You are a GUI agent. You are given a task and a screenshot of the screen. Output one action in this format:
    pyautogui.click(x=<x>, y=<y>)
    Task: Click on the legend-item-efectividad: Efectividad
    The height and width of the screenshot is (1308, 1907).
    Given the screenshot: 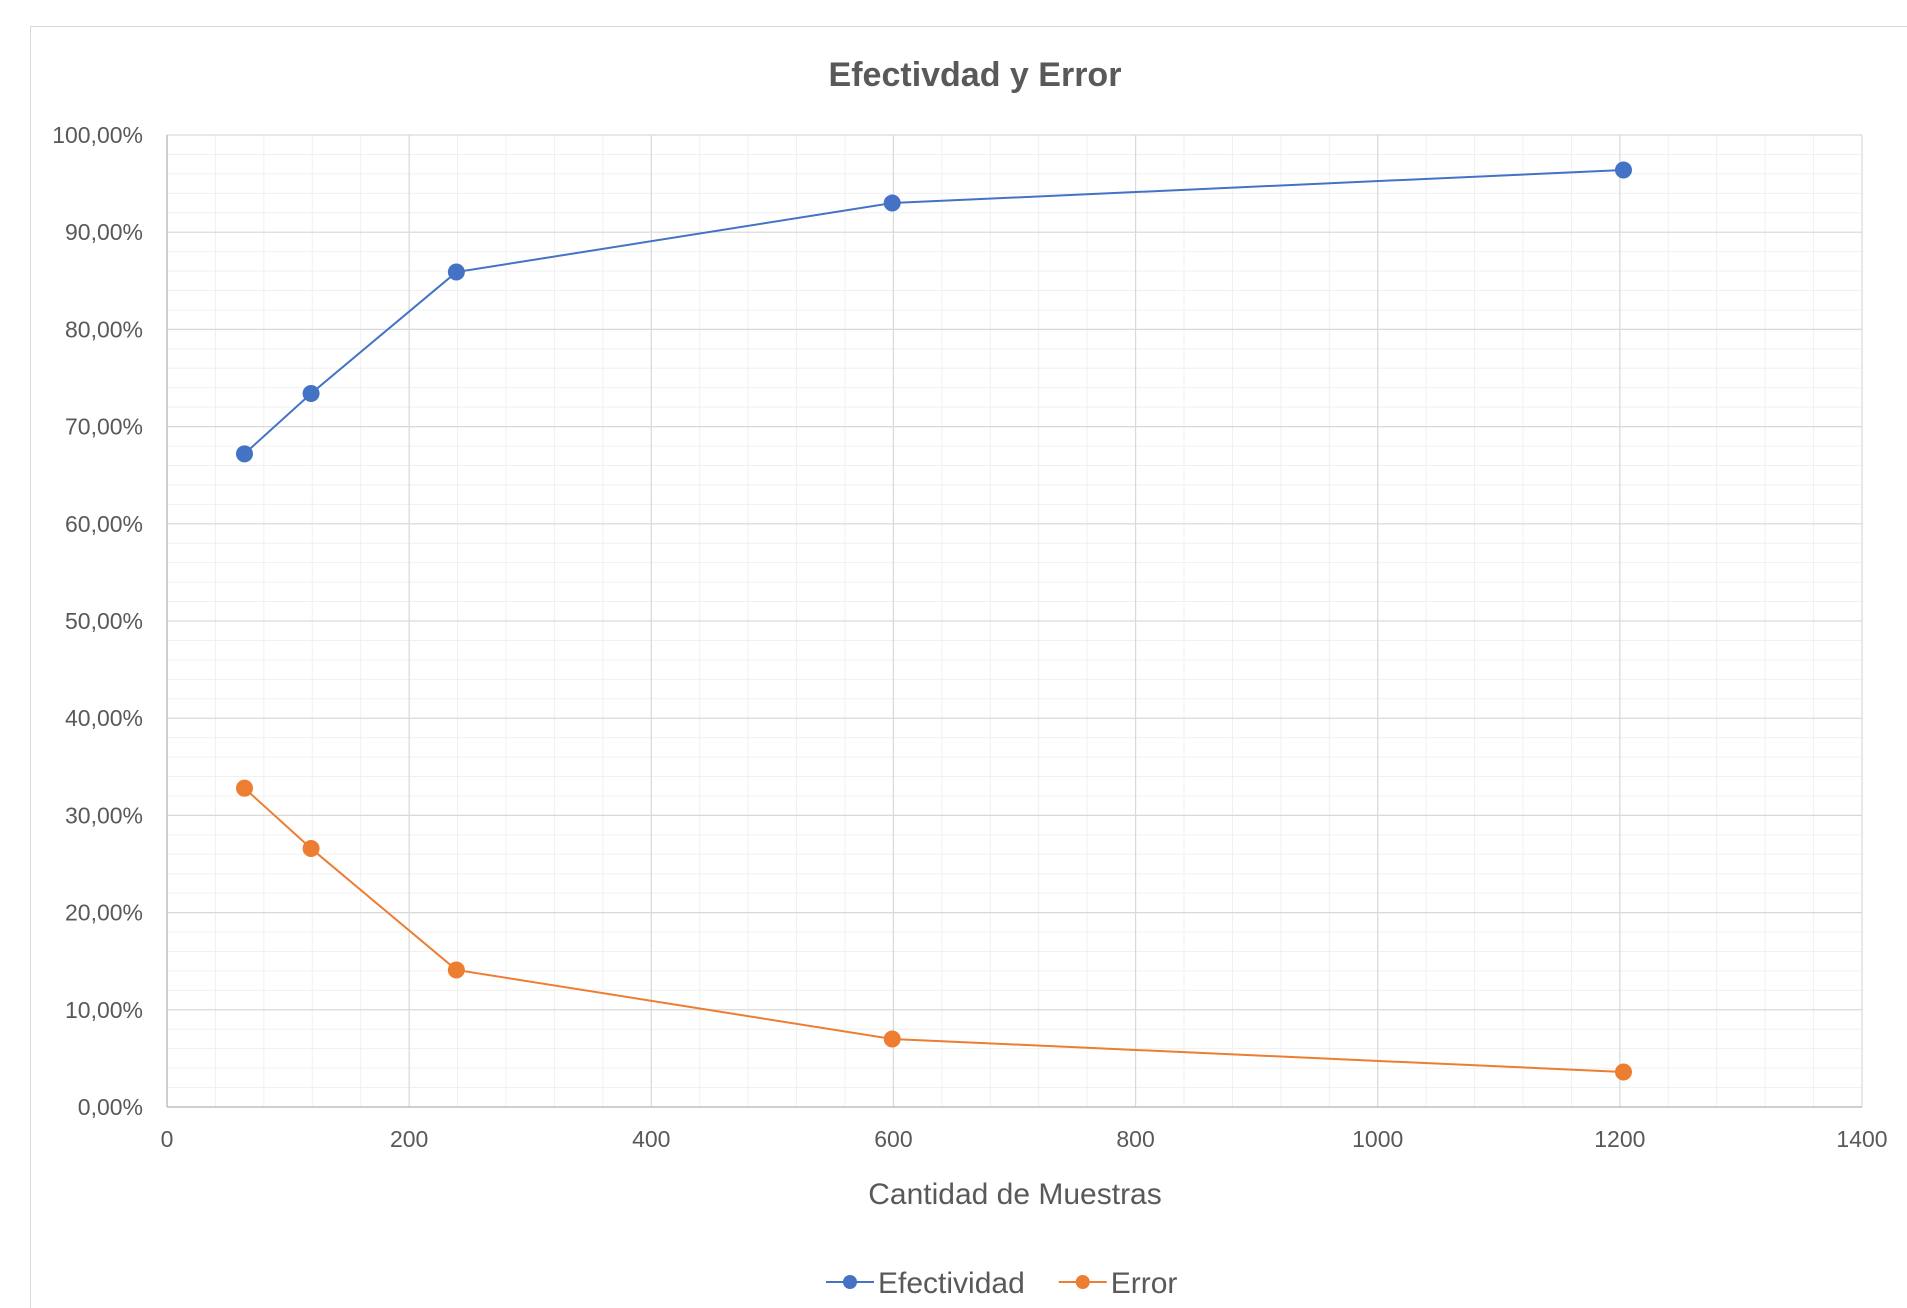 What is the action you would take?
    pyautogui.click(x=925, y=1283)
    